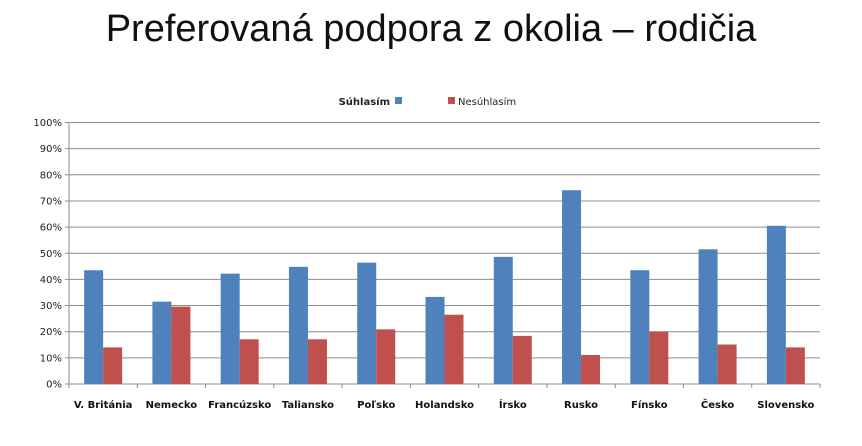  What do you see at coordinates (172, 405) in the screenshot?
I see `x-tick-label: Nemecko` at bounding box center [172, 405].